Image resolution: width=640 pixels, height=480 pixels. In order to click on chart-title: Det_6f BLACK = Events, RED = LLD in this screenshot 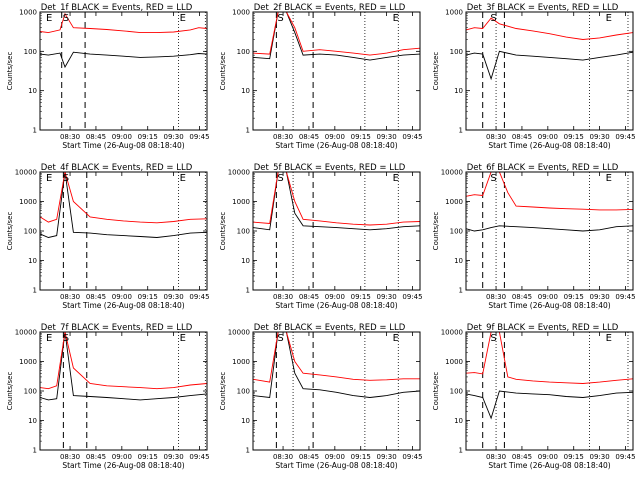, I will do `click(543, 168)`.